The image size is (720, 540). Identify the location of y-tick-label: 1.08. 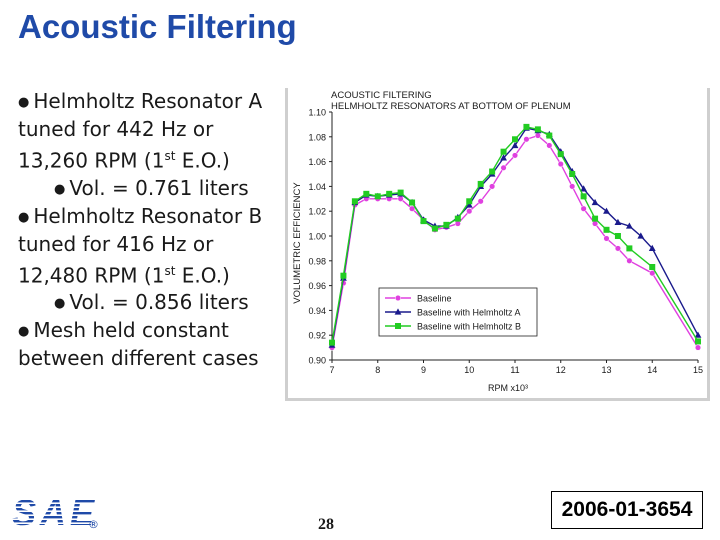
(317, 137).